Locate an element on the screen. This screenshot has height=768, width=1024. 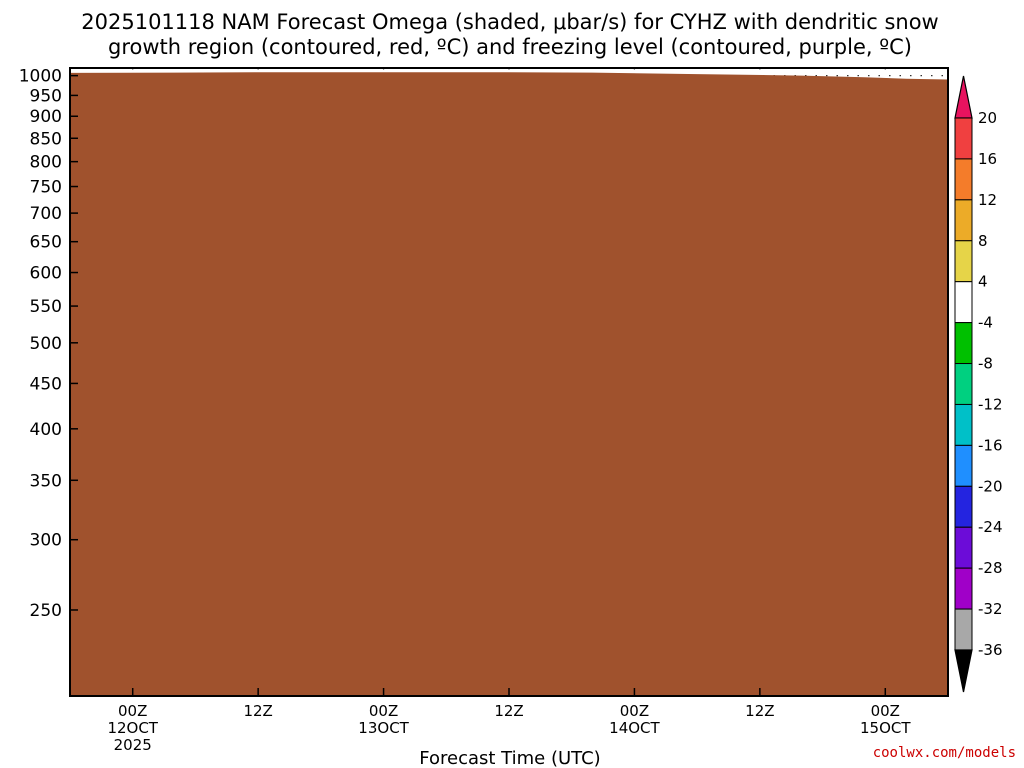
y-tick-label: 400 is located at coordinates (46, 430).